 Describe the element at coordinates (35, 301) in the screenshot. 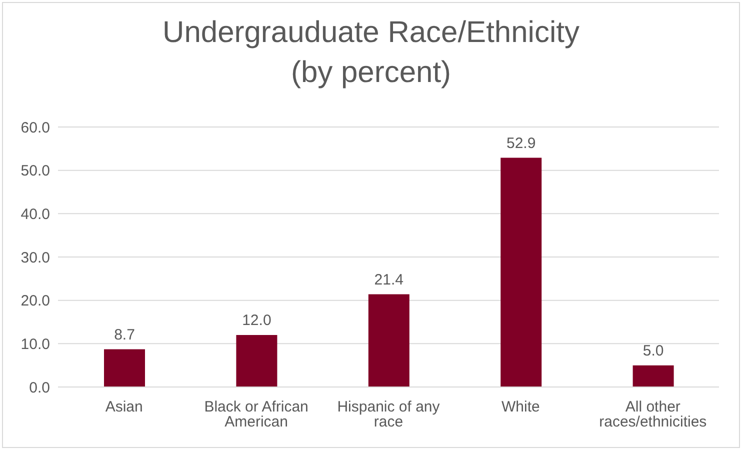

I see `y-tick-label: 20.0` at that location.